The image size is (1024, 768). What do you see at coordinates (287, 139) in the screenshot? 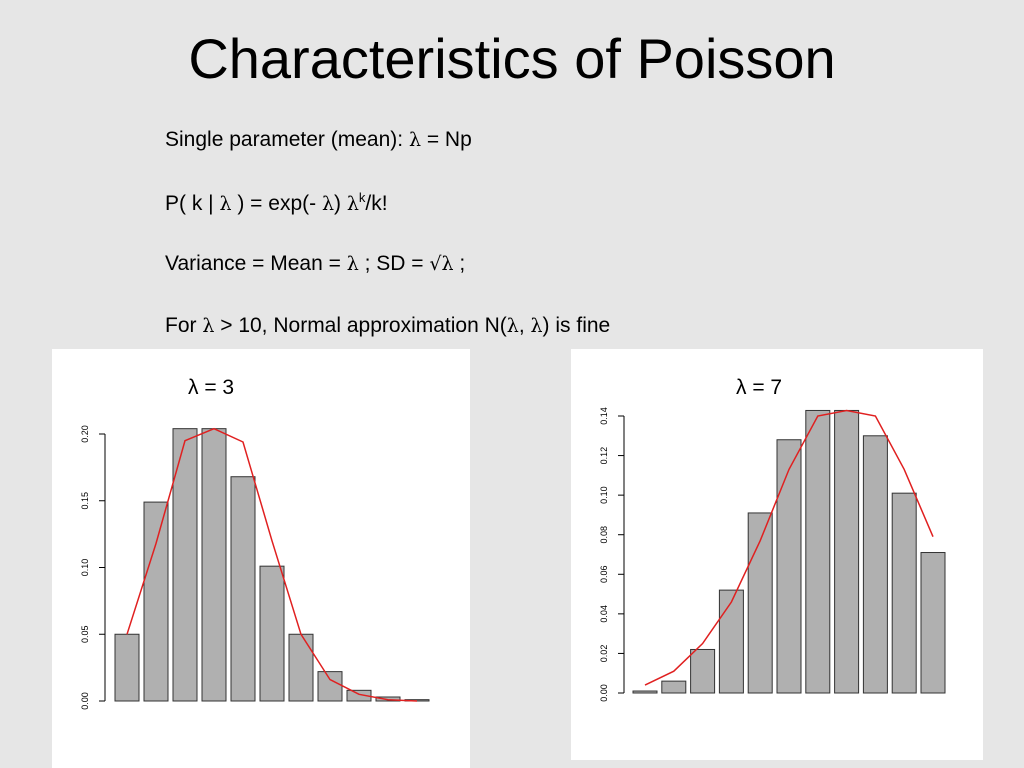
I see `line-text: Single parameter (mean):` at bounding box center [287, 139].